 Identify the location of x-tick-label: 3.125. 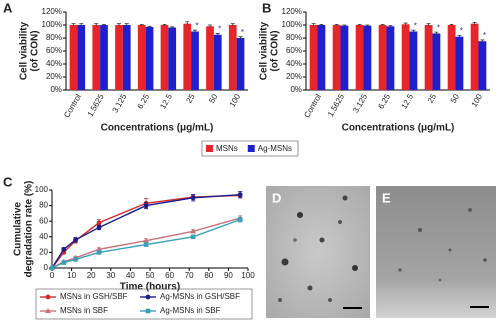
(360, 103).